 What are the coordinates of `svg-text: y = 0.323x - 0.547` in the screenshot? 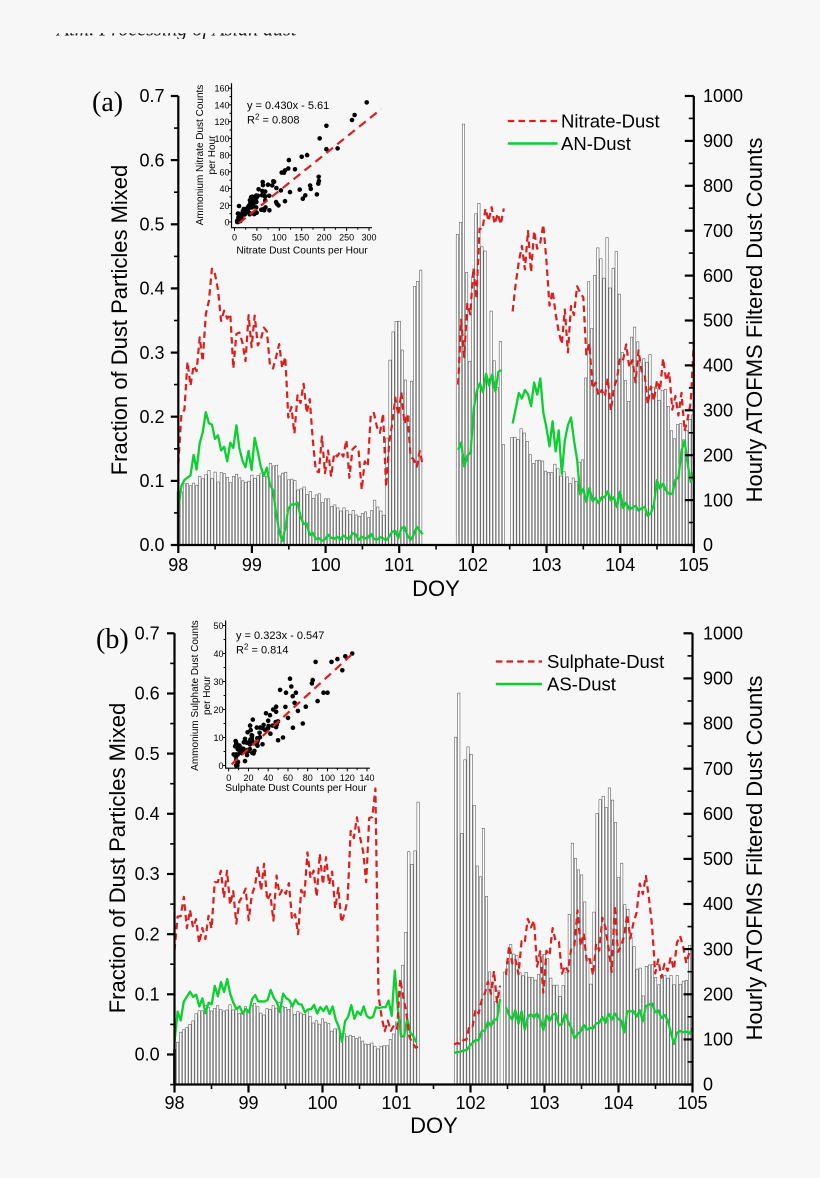 It's located at (280, 636).